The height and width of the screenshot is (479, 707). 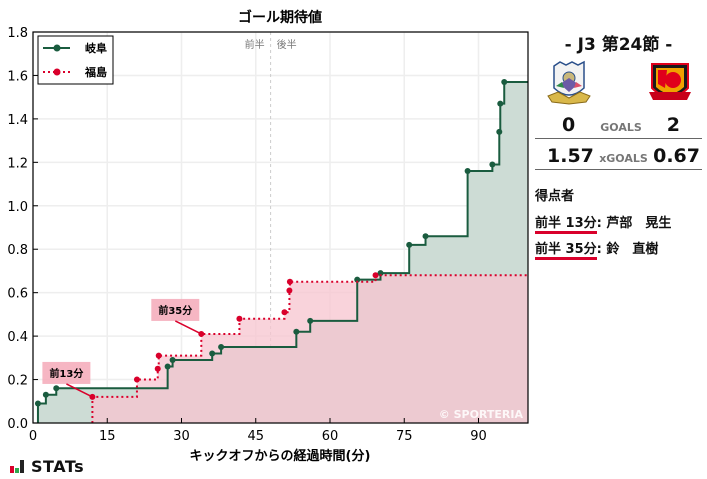 I want to click on fukushima-united-crest-icon, so click(x=670, y=81).